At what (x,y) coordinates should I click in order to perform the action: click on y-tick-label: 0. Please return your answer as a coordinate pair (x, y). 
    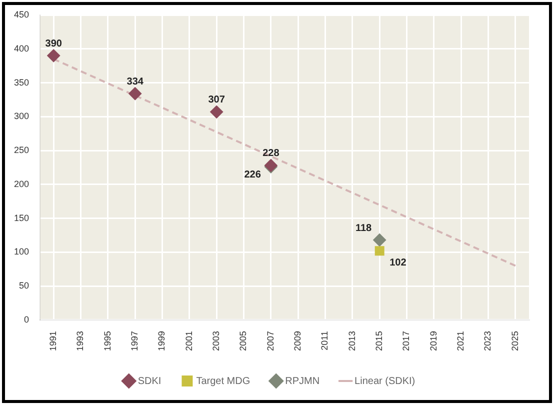
    Looking at the image, I should click on (27, 319).